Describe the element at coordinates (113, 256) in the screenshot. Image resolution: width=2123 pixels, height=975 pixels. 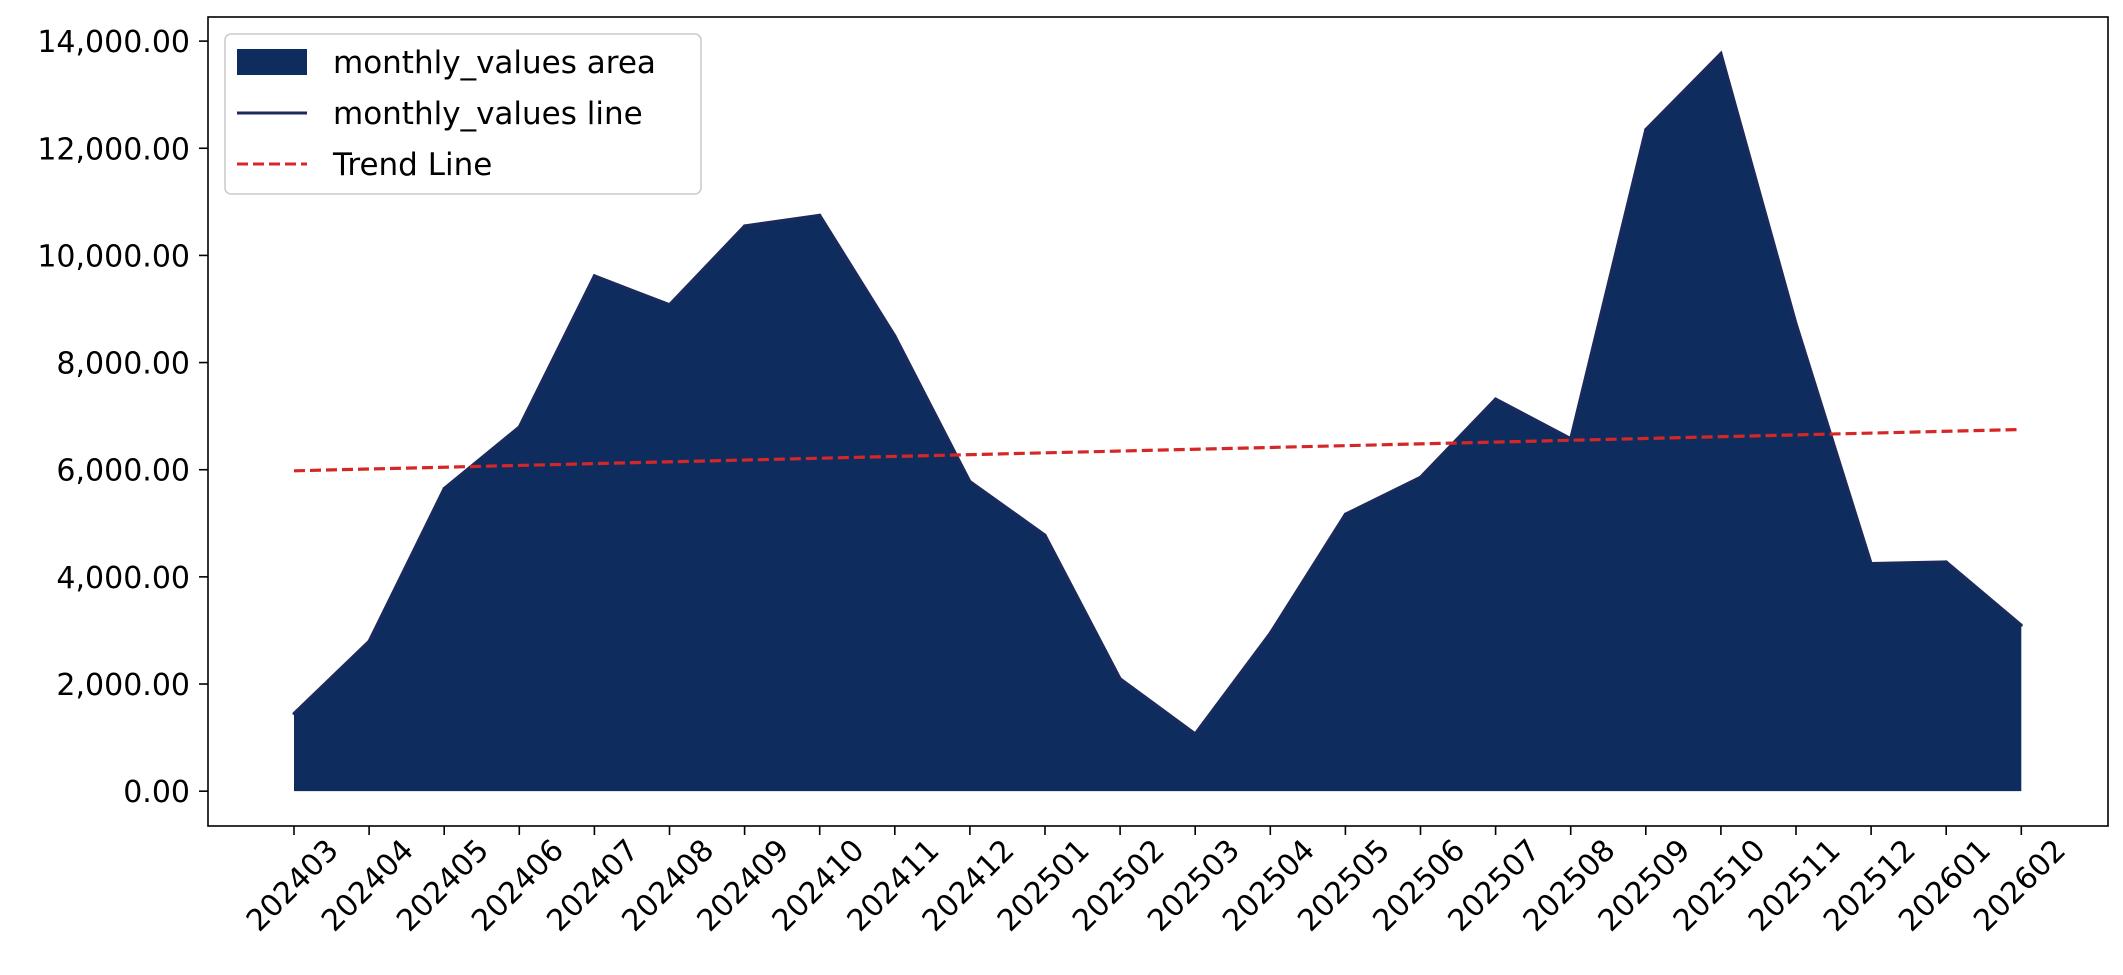
I see `y-tick-label: 10,000.00` at that location.